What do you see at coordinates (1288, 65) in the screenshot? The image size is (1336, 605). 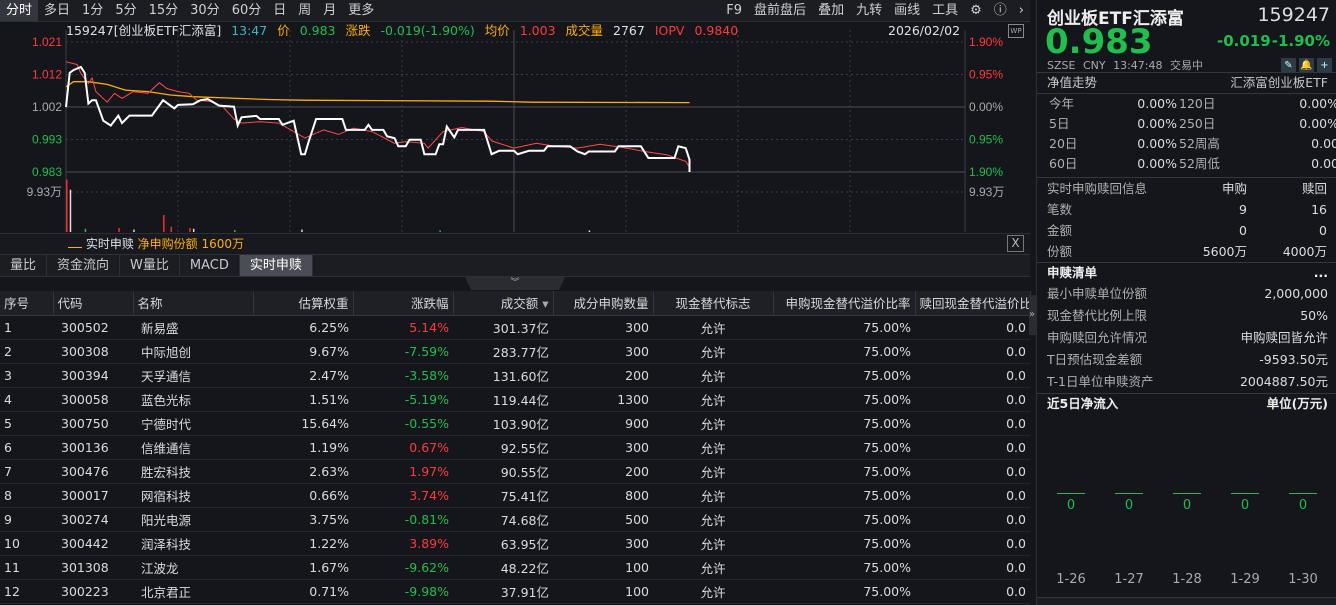 I see `edit-icon: ✎` at bounding box center [1288, 65].